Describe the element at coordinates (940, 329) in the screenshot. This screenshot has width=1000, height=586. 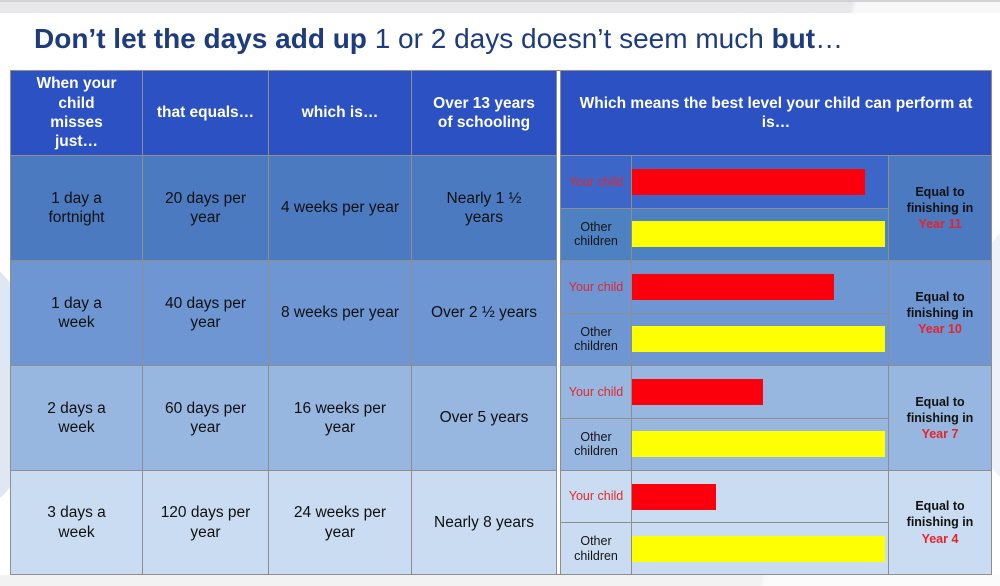
I see `year-level-text: Year 10` at that location.